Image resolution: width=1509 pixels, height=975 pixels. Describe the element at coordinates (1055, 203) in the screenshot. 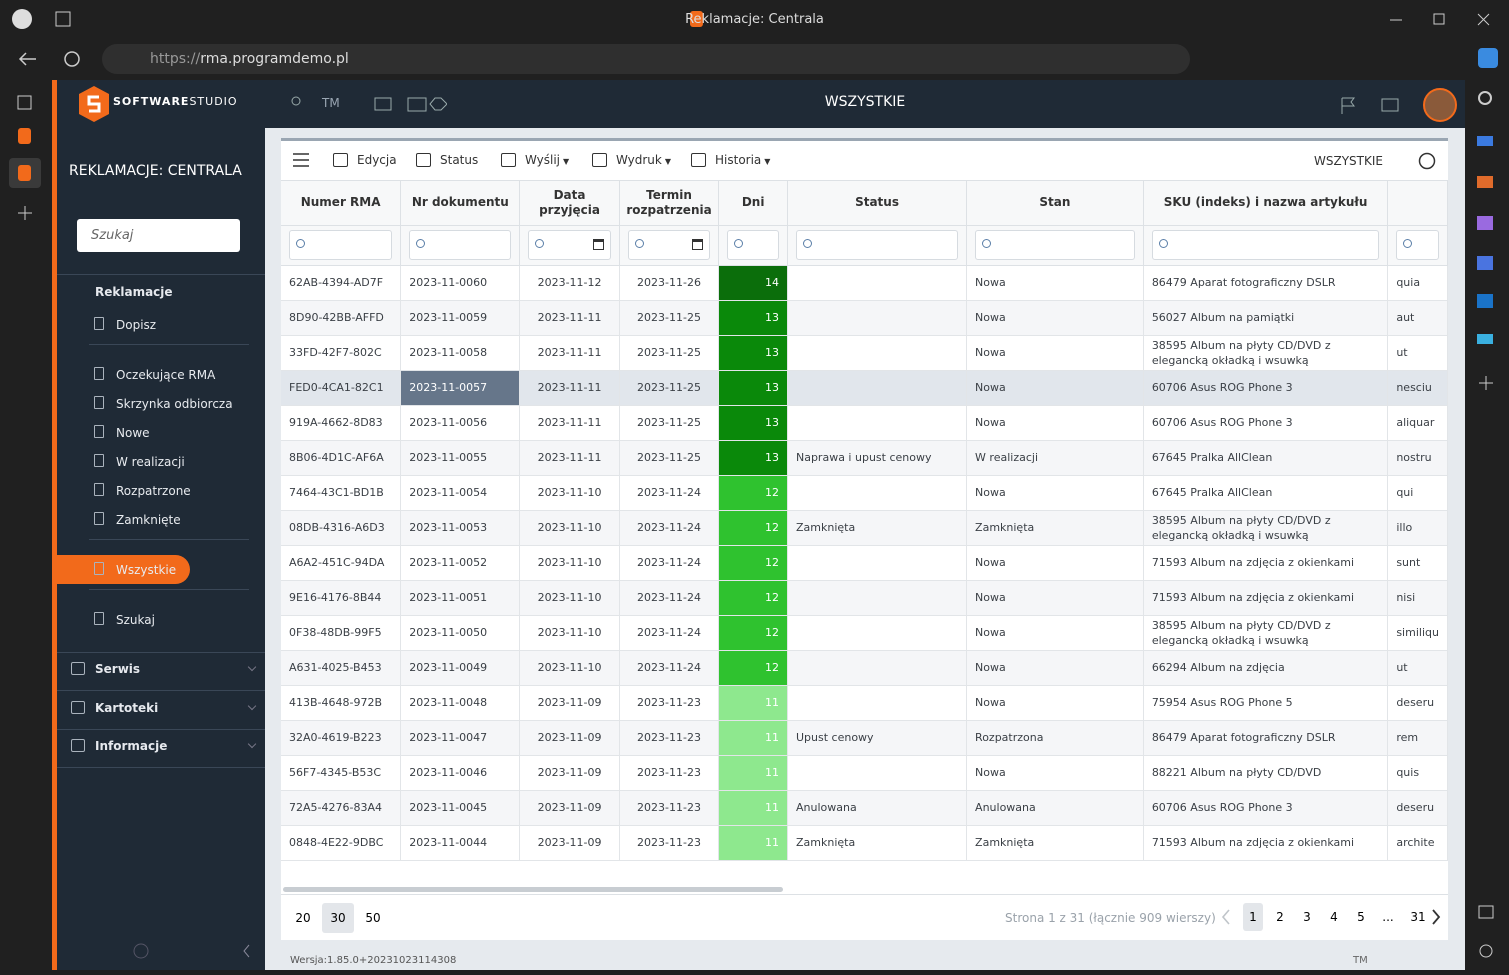

I see `column-header: Stan` at that location.